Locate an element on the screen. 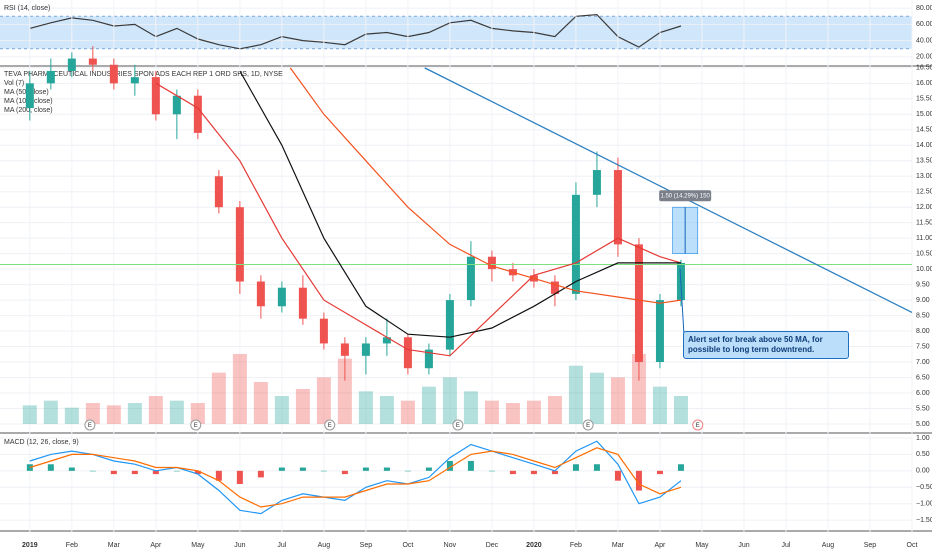 This screenshot has height=550, width=932. x-tick-label: Sep is located at coordinates (366, 545).